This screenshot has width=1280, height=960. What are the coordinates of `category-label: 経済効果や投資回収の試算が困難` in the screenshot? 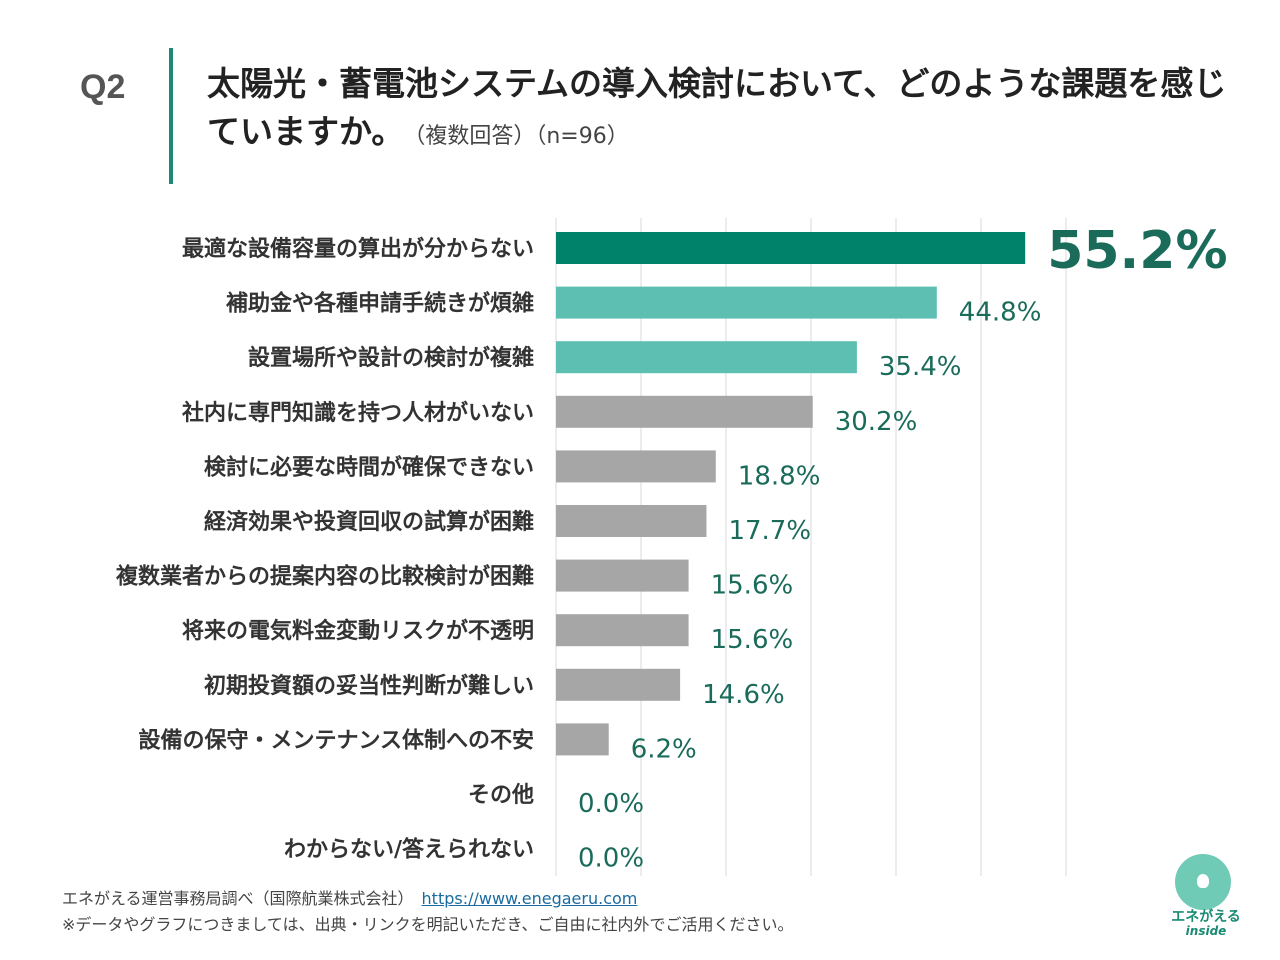 It's located at (369, 522).